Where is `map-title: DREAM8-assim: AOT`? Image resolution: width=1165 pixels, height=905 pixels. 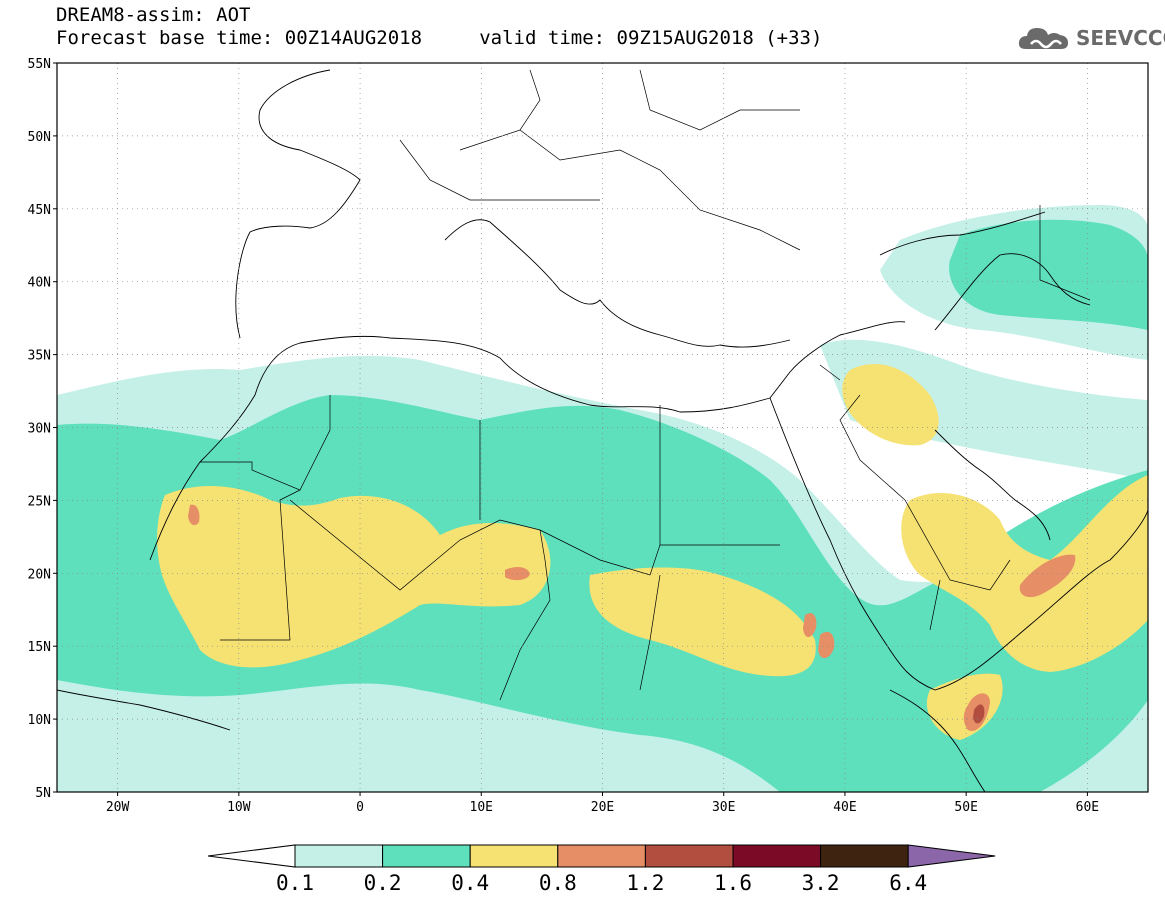
map-title: DREAM8-assim: AOT is located at coordinates (153, 15).